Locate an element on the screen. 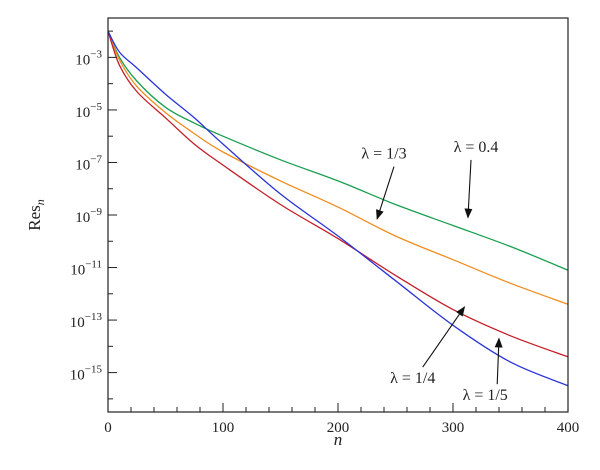  y-tick-label: 10⁻³ is located at coordinates (88, 58).